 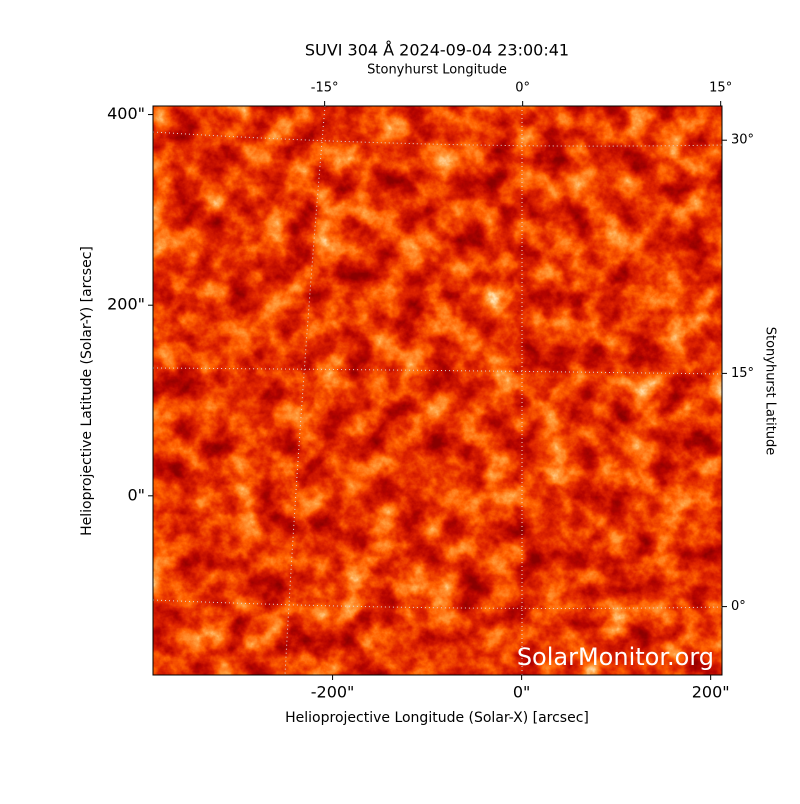 I want to click on x-tick-label: 200", so click(x=711, y=692).